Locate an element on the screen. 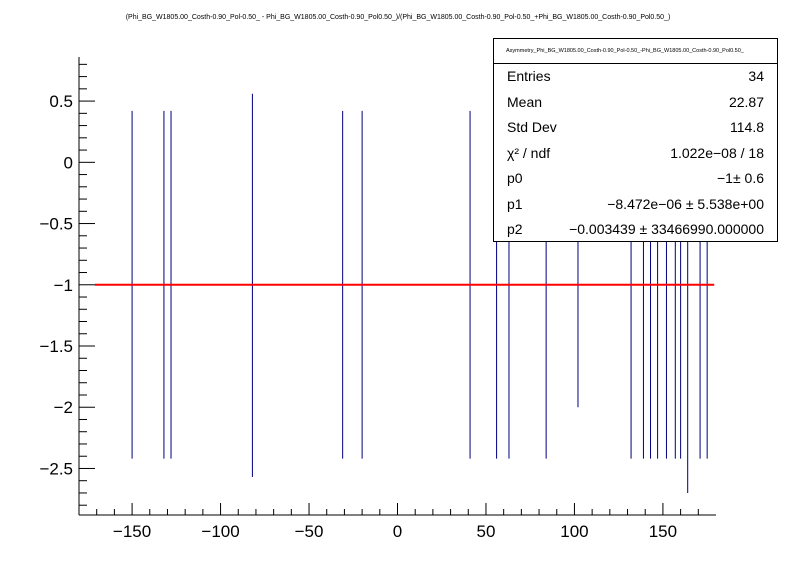  y-tick-label: −2 is located at coordinates (63, 407).